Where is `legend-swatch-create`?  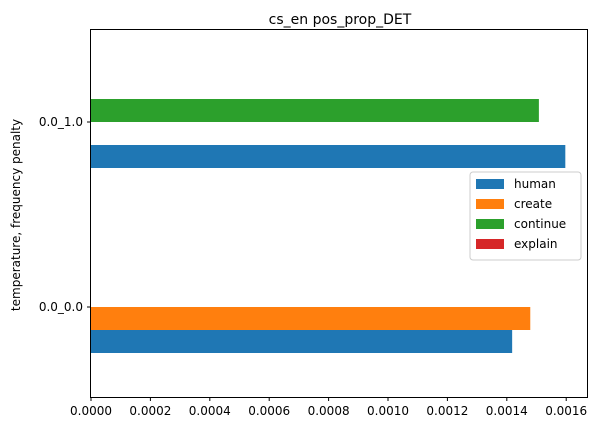
legend-swatch-create is located at coordinates (490, 204).